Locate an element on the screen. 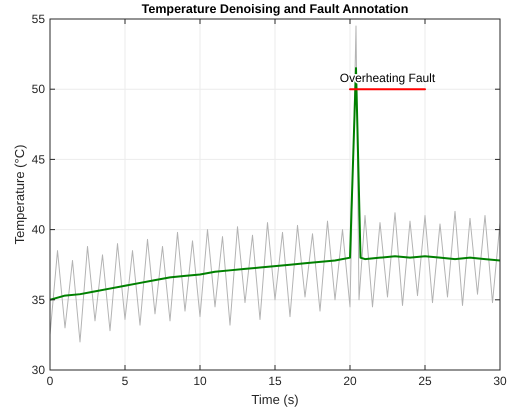 This screenshot has width=512, height=415. x-axis-title: Time (s) is located at coordinates (275, 399).